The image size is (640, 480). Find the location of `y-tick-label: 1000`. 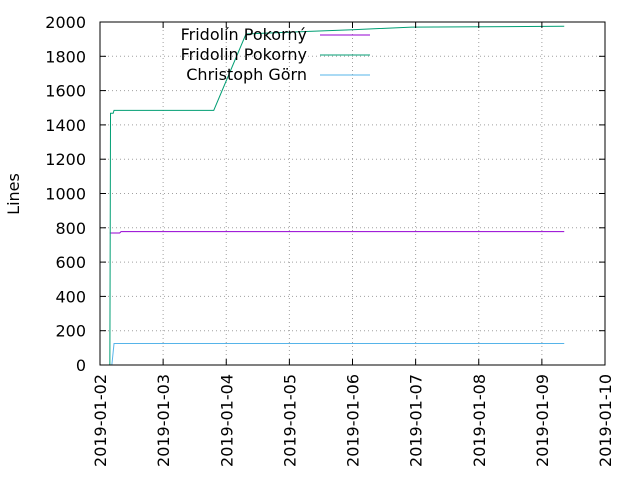

y-tick-label: 1000 is located at coordinates (65, 194).